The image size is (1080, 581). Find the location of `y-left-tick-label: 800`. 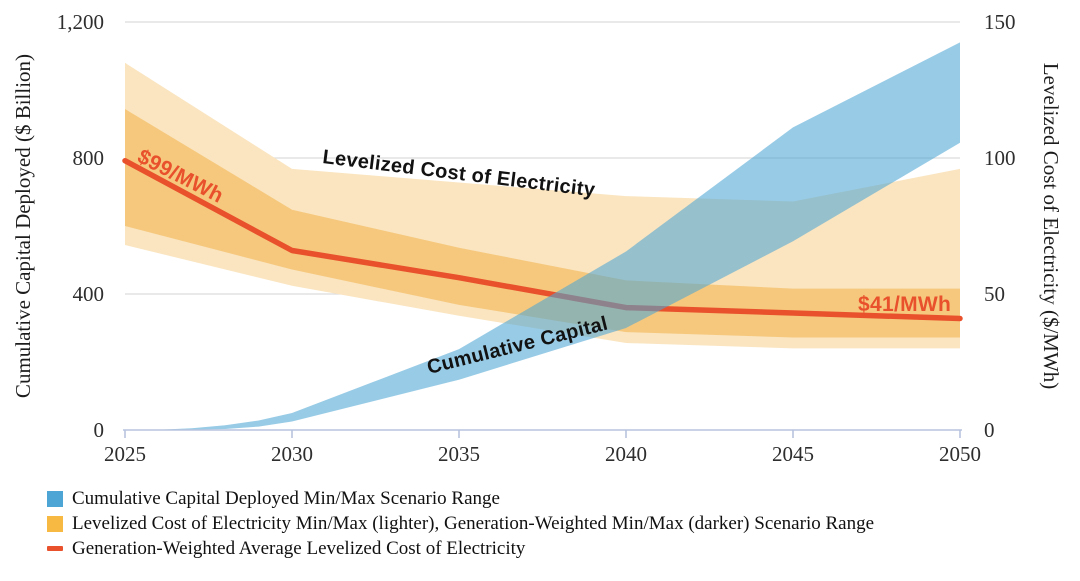

y-left-tick-label: 800 is located at coordinates (89, 158).